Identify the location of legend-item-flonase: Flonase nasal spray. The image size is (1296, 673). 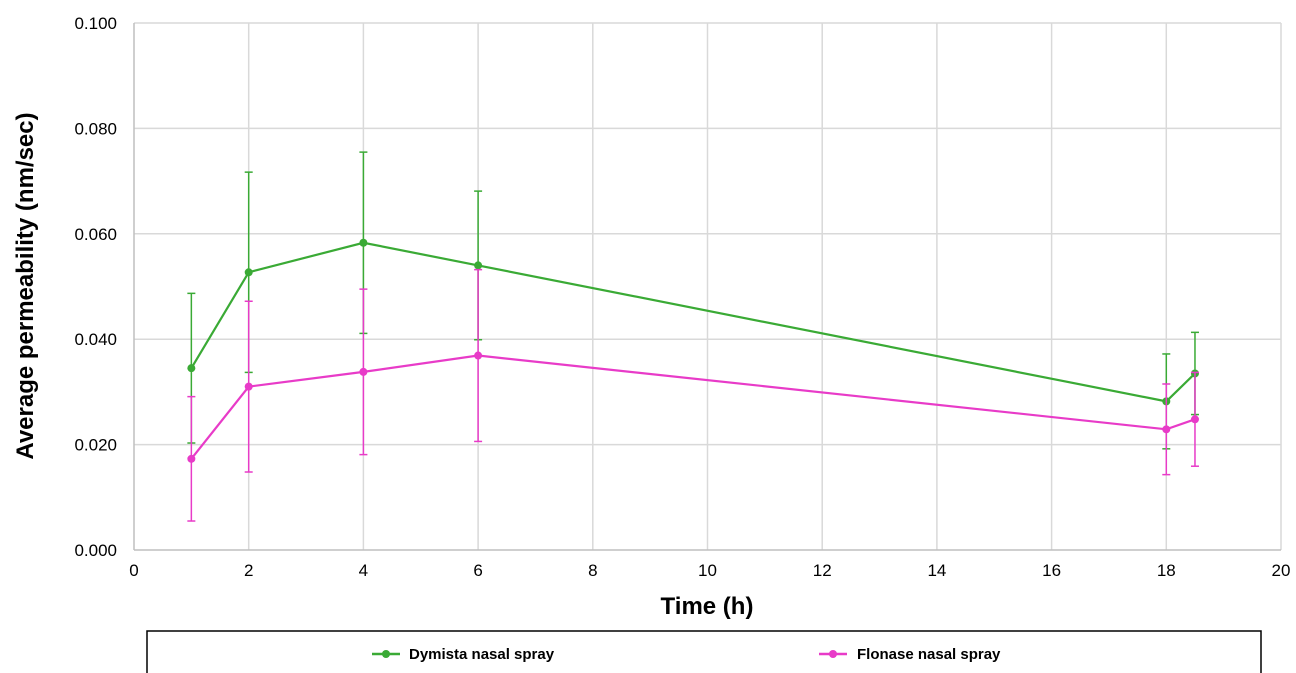
(910, 654).